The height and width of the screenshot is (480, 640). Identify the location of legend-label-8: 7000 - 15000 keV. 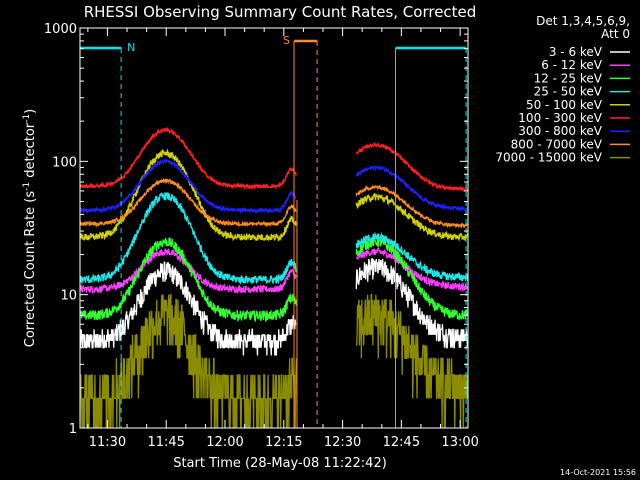
(548, 158).